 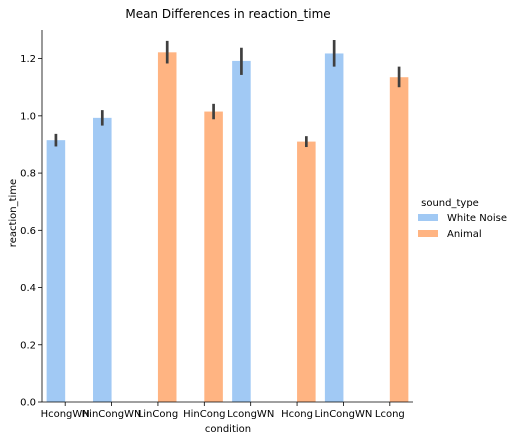 What do you see at coordinates (65, 414) in the screenshot?
I see `x-tick-label: HcongWN` at bounding box center [65, 414].